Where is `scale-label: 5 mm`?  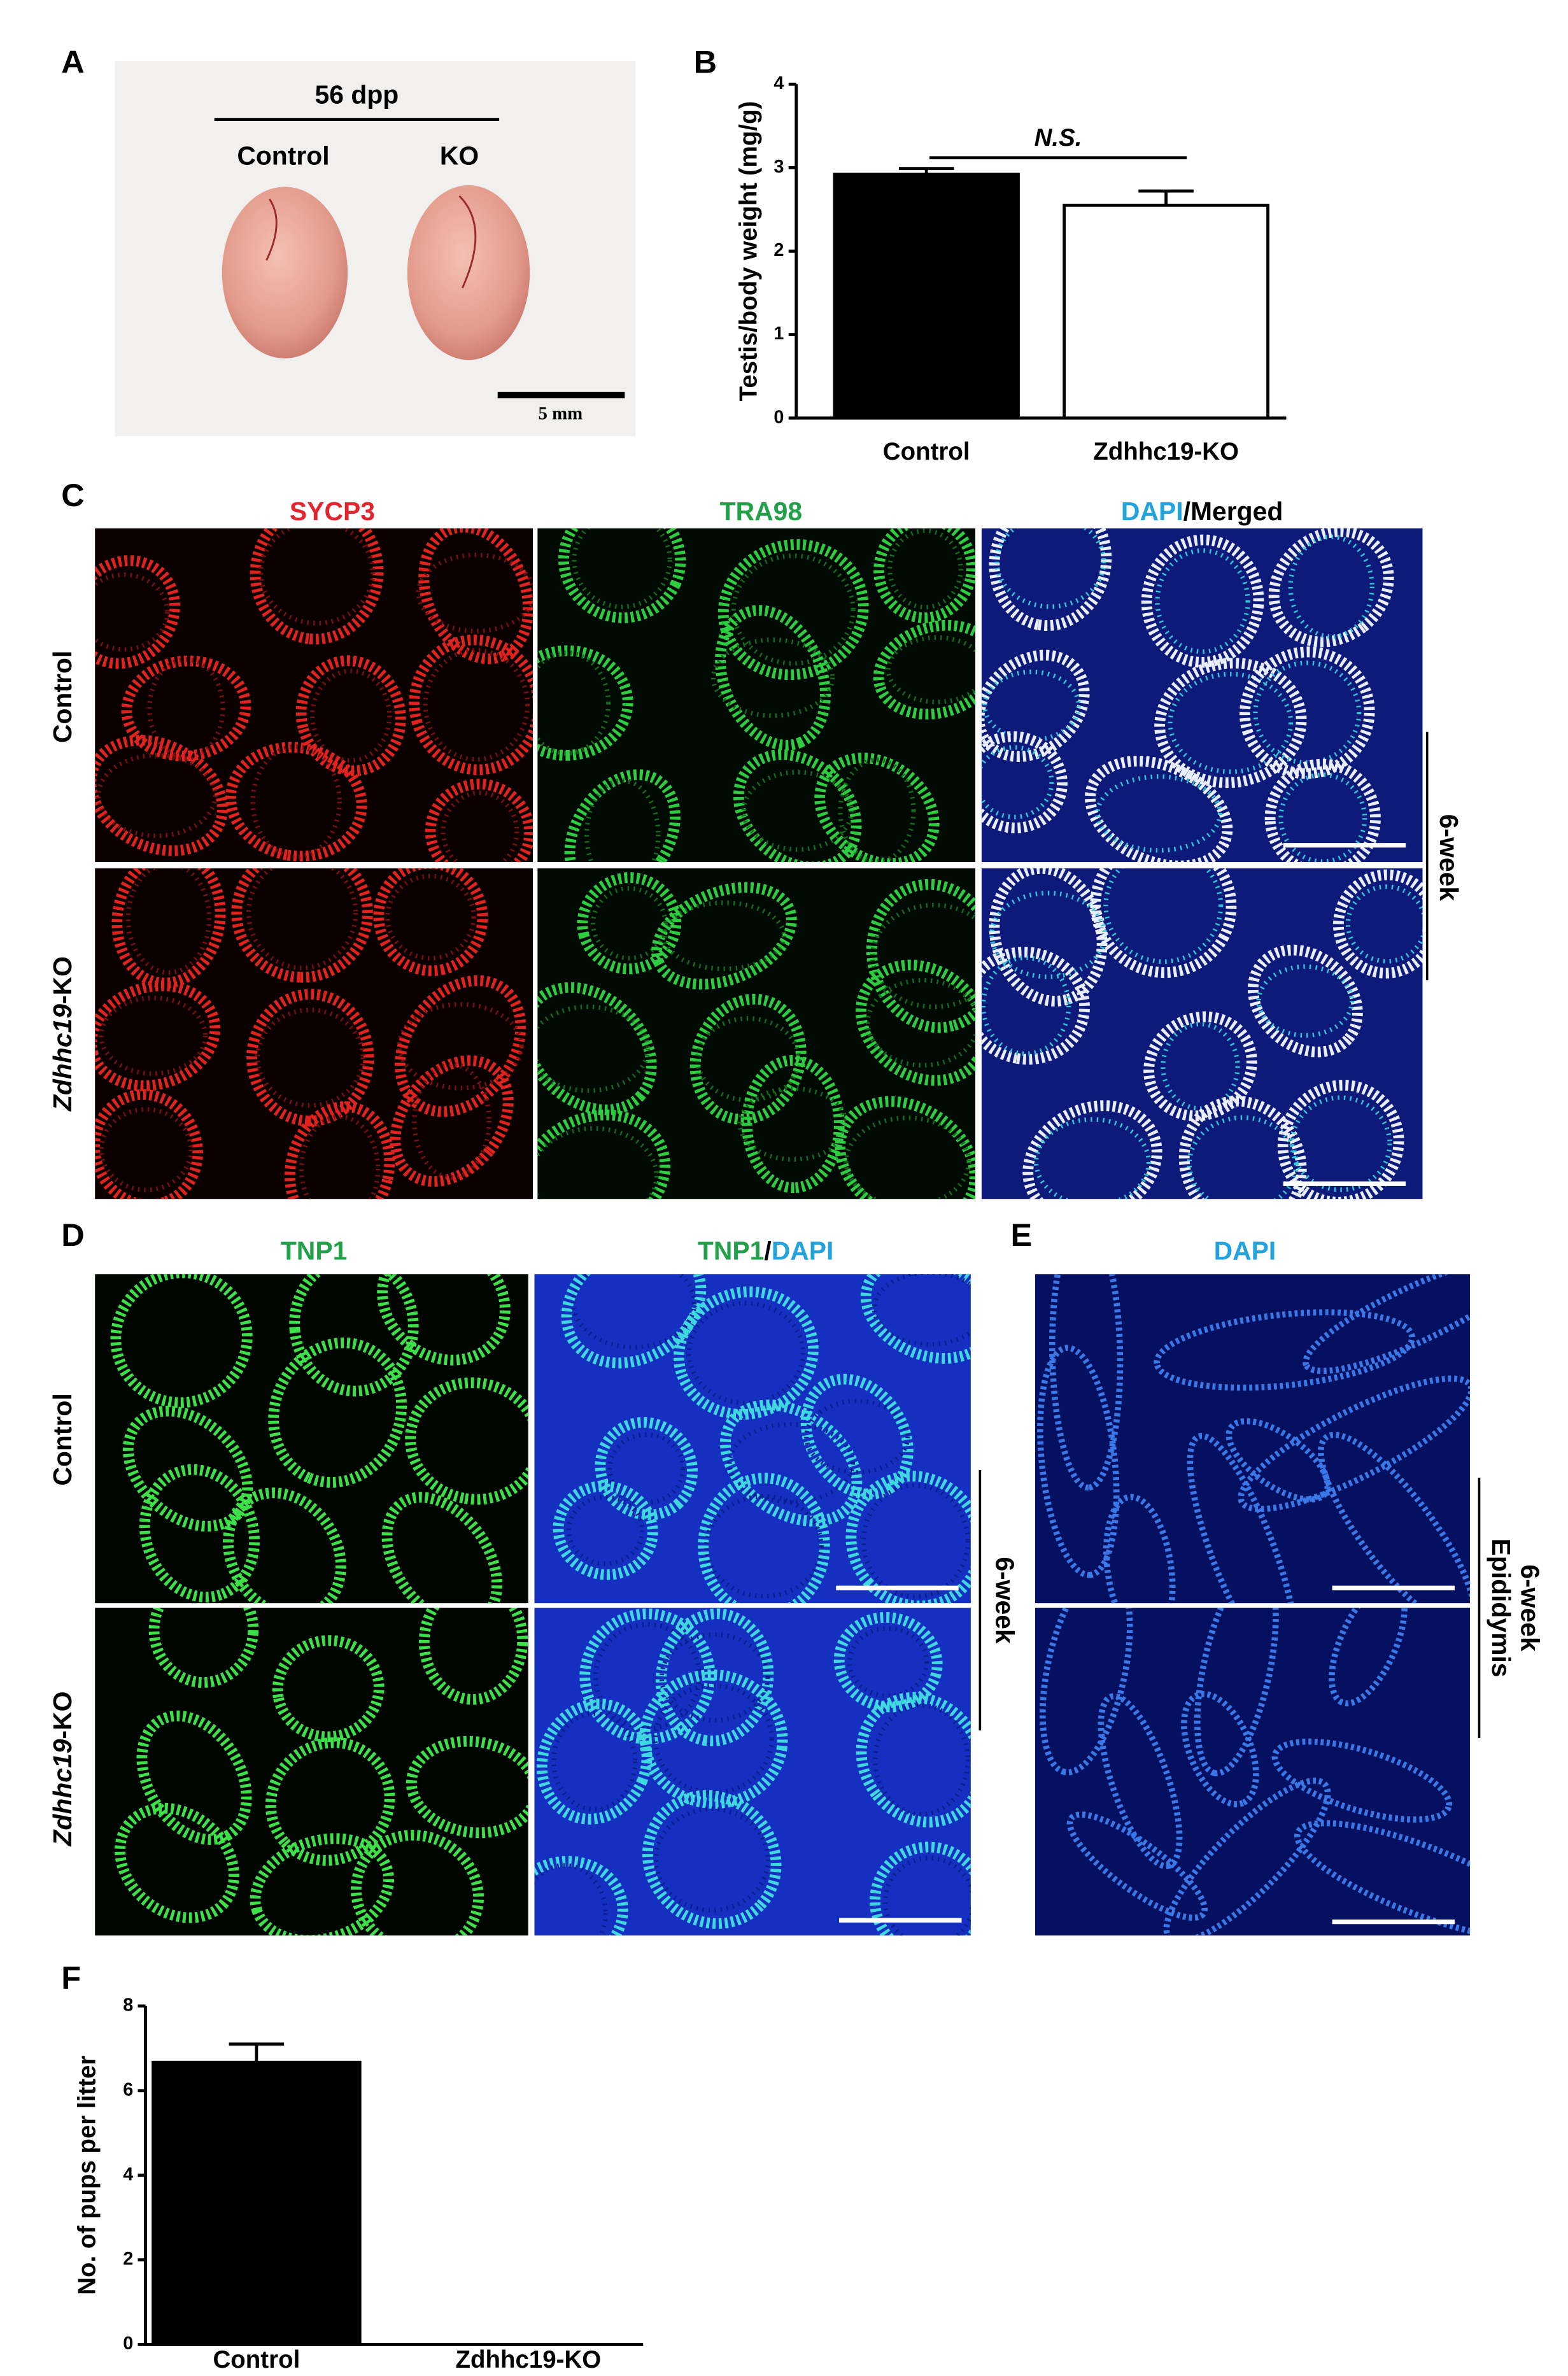 scale-label: 5 mm is located at coordinates (560, 413).